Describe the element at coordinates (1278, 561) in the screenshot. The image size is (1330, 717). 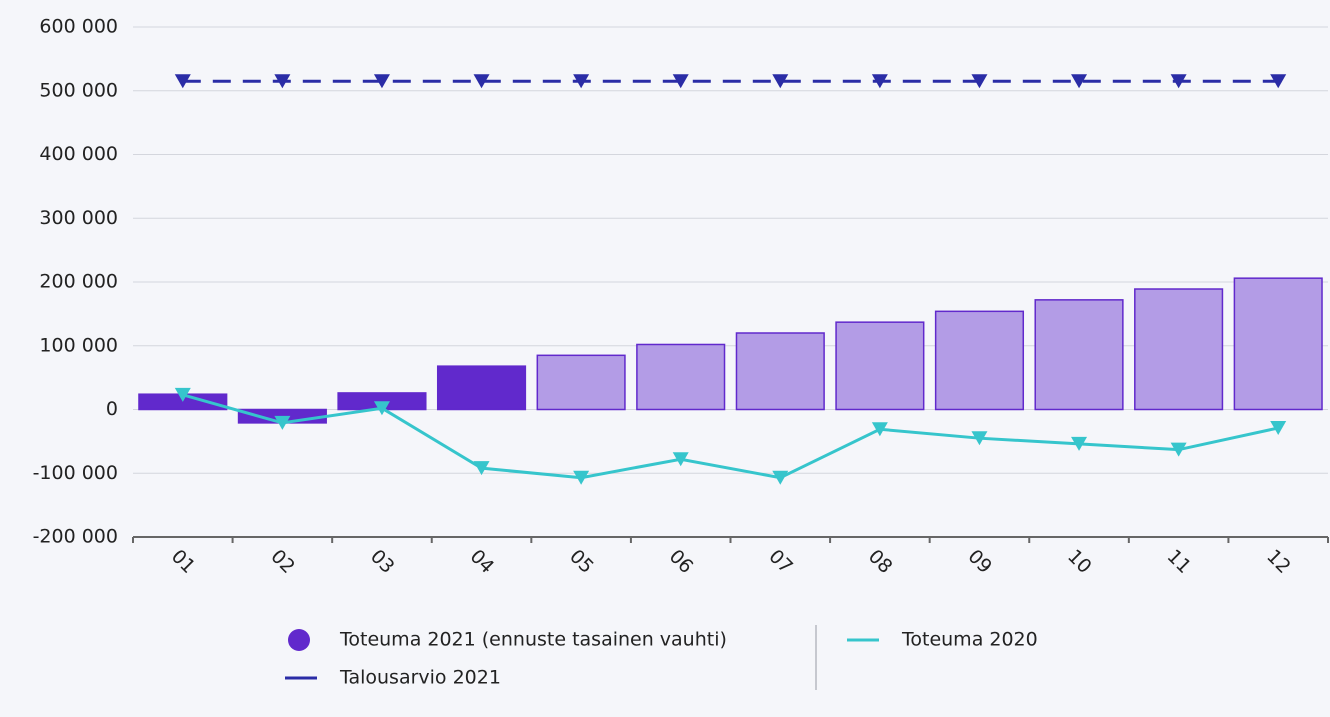
I see `x-tick-label: 12` at that location.